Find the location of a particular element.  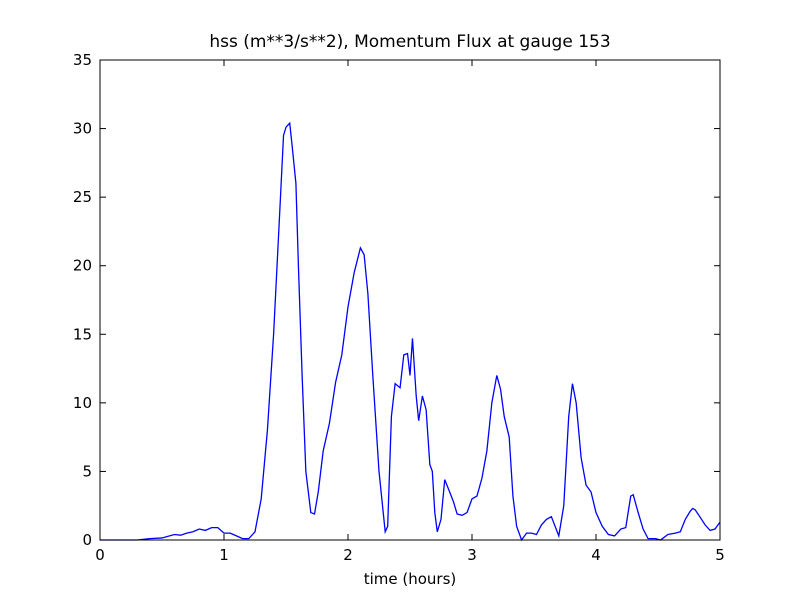

y-tick-label: 15 is located at coordinates (82, 334).